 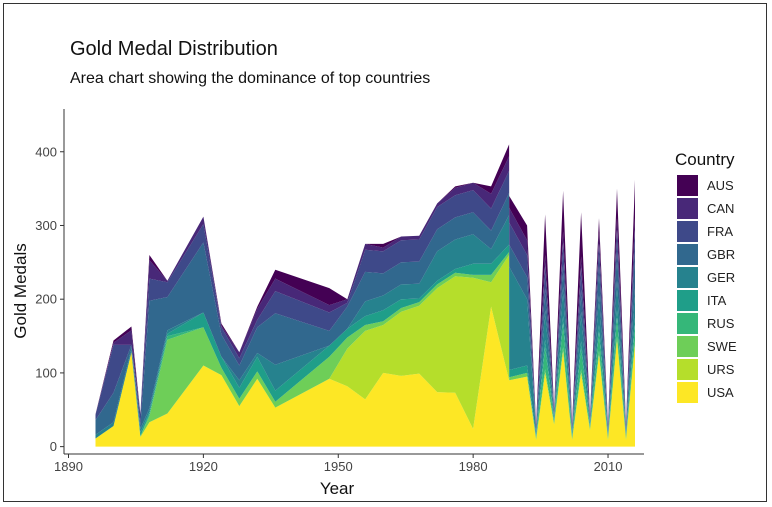 What do you see at coordinates (687, 231) in the screenshot?
I see `legend-swatch-fra` at bounding box center [687, 231].